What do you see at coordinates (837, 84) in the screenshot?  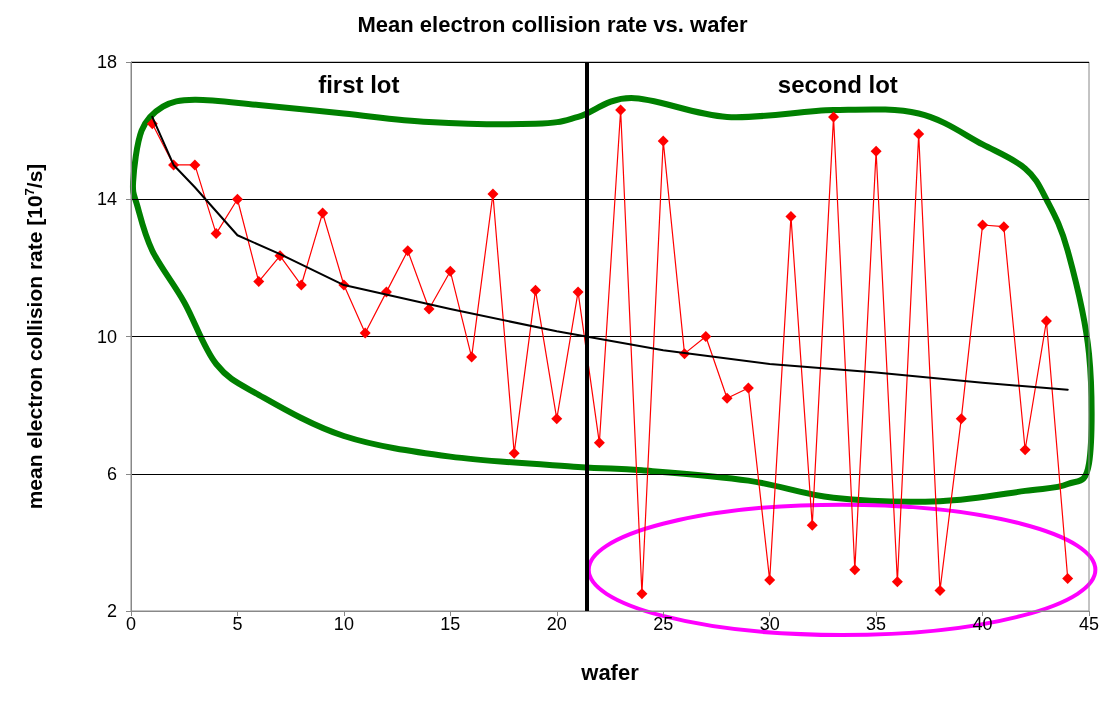 I see `annotation: second lot` at bounding box center [837, 84].